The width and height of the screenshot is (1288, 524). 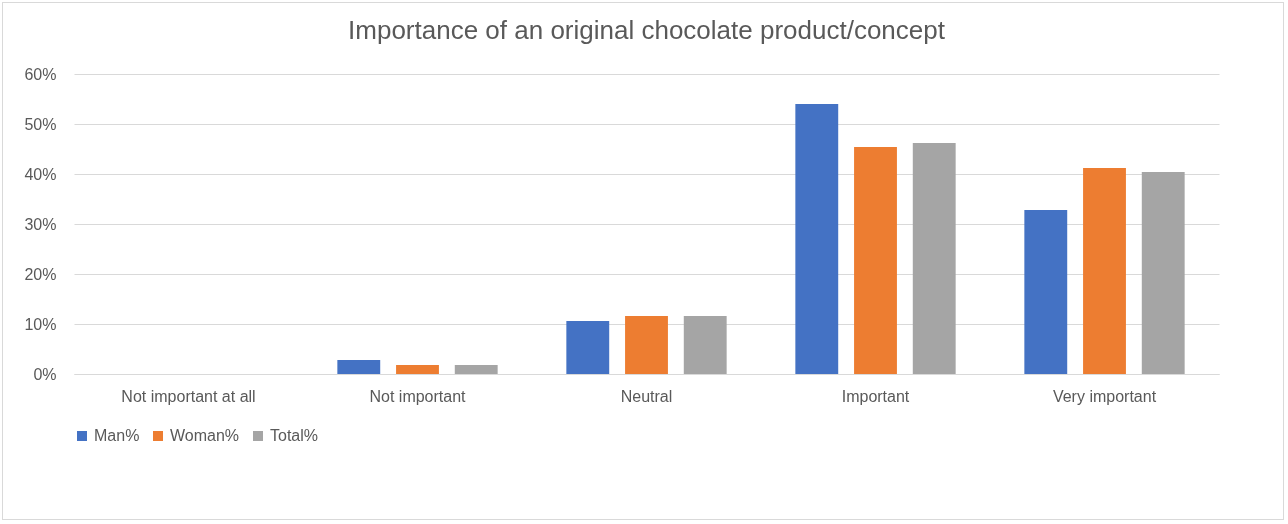 I want to click on y-tick-label: 60%, so click(x=40, y=74).